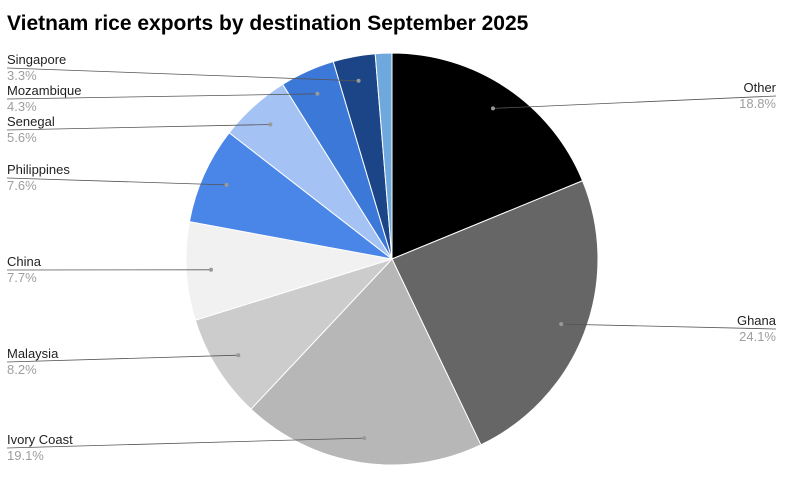  What do you see at coordinates (238, 355) in the screenshot?
I see `leader-dot-malaysia` at bounding box center [238, 355].